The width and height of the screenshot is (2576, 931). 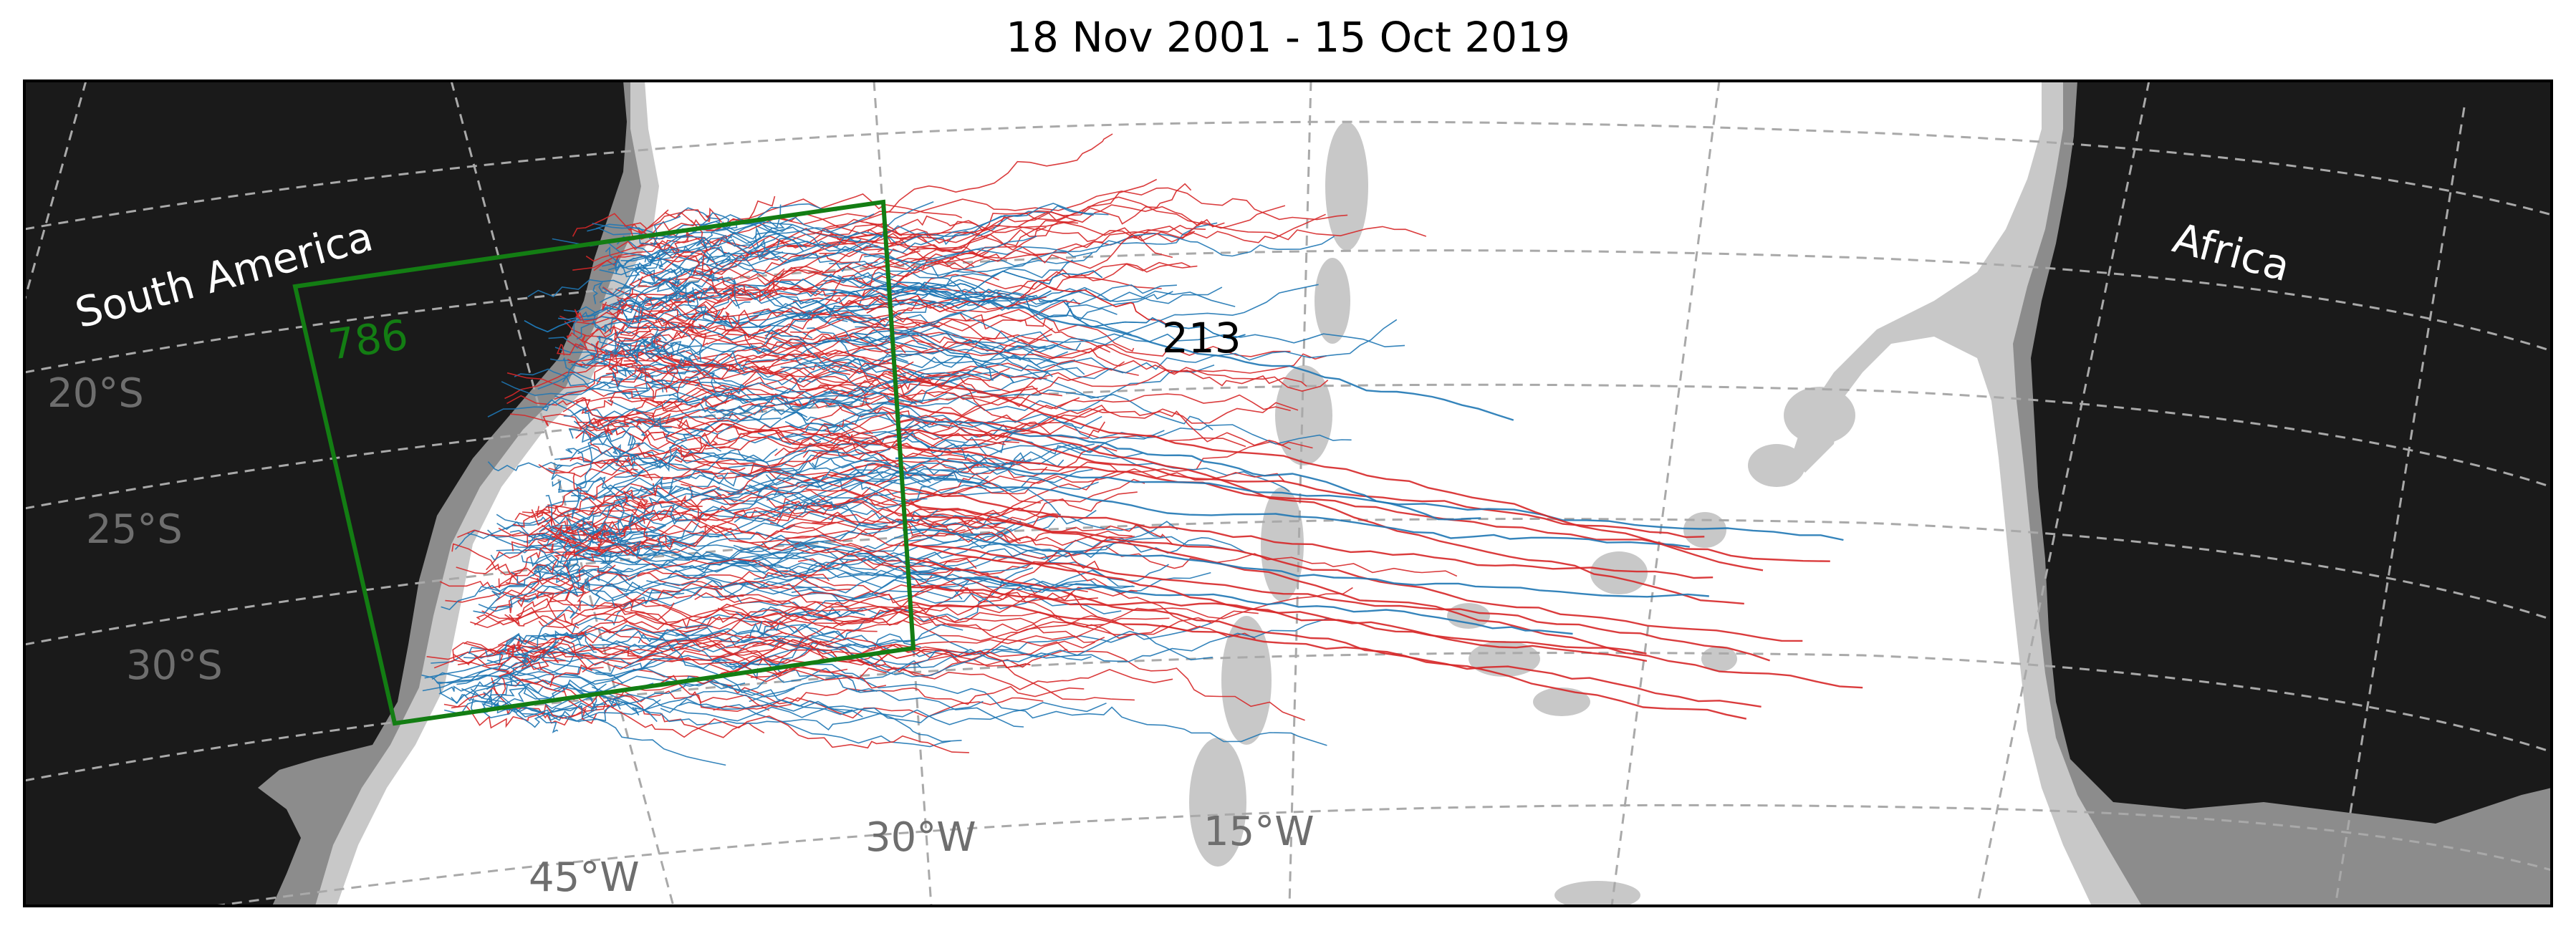 I want to click on lon-label-15w: 15°W, so click(x=1259, y=832).